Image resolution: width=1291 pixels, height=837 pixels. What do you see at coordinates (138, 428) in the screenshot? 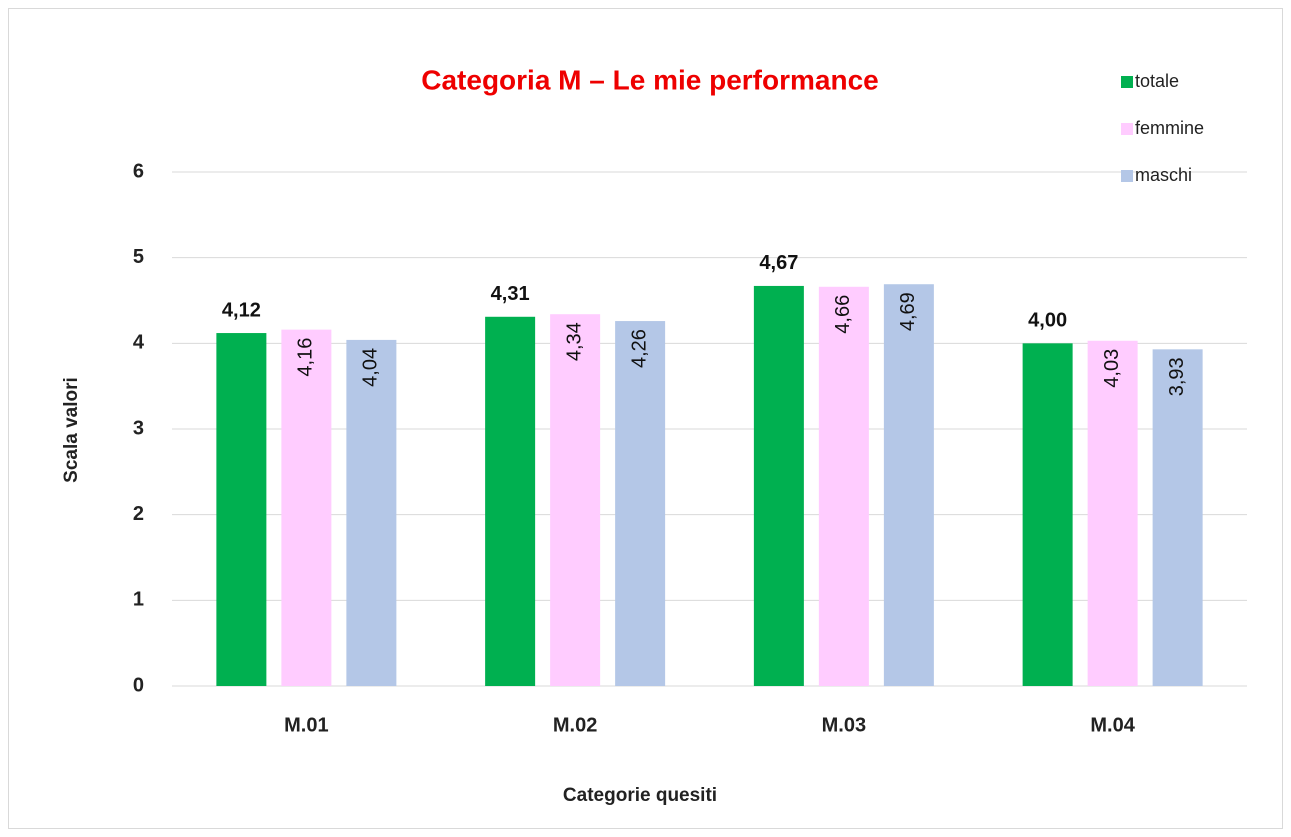
I see `y-tick-label: 3` at bounding box center [138, 428].